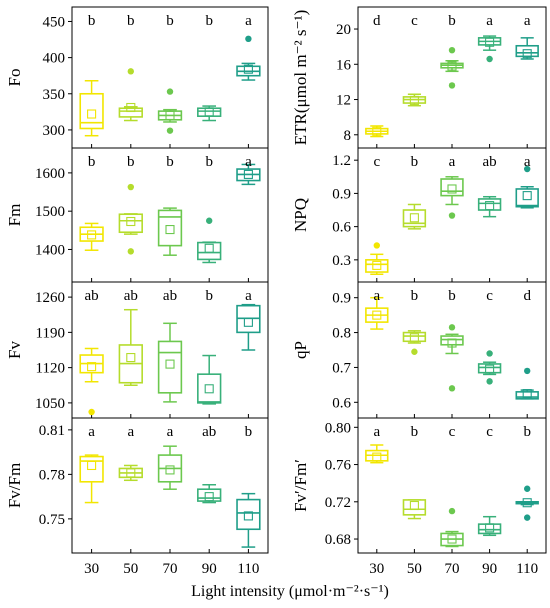  What do you see at coordinates (54, 22) in the screenshot?
I see `y-tick-label: 450` at bounding box center [54, 22].